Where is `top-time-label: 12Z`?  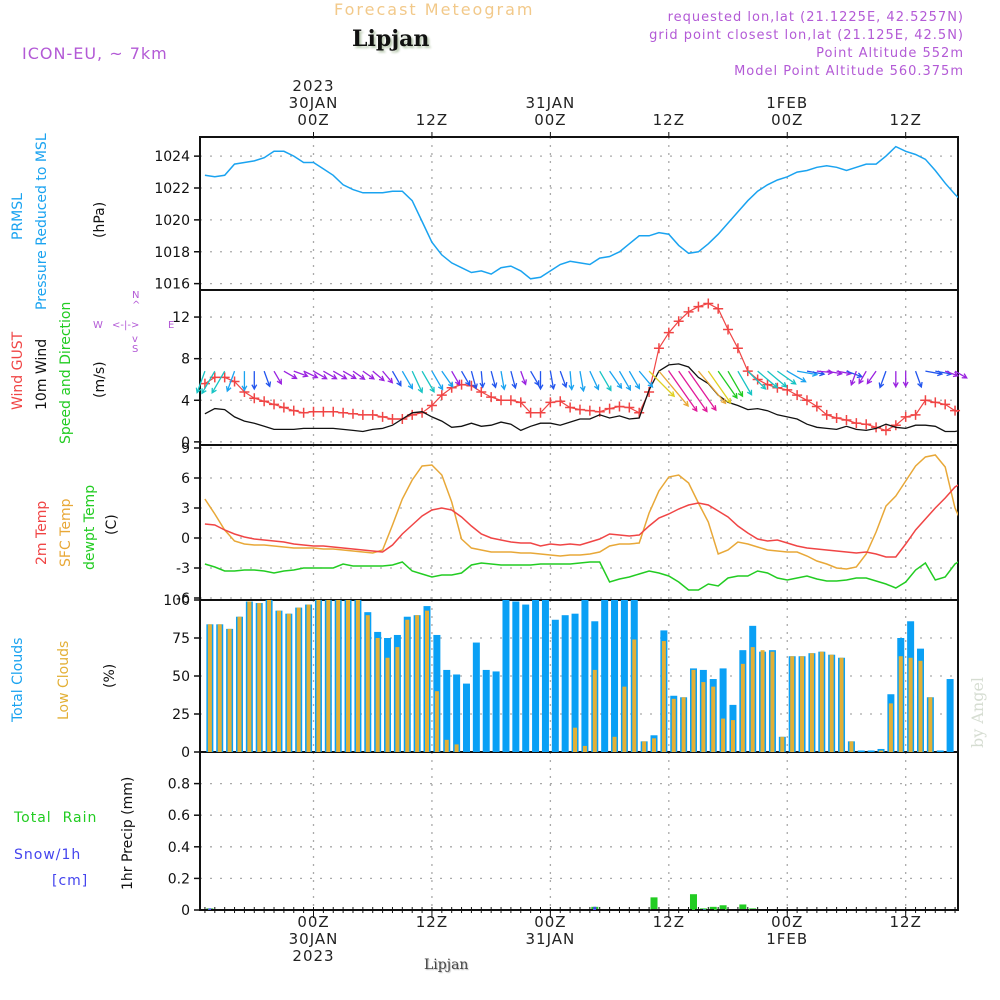 top-time-label: 12Z is located at coordinates (669, 120).